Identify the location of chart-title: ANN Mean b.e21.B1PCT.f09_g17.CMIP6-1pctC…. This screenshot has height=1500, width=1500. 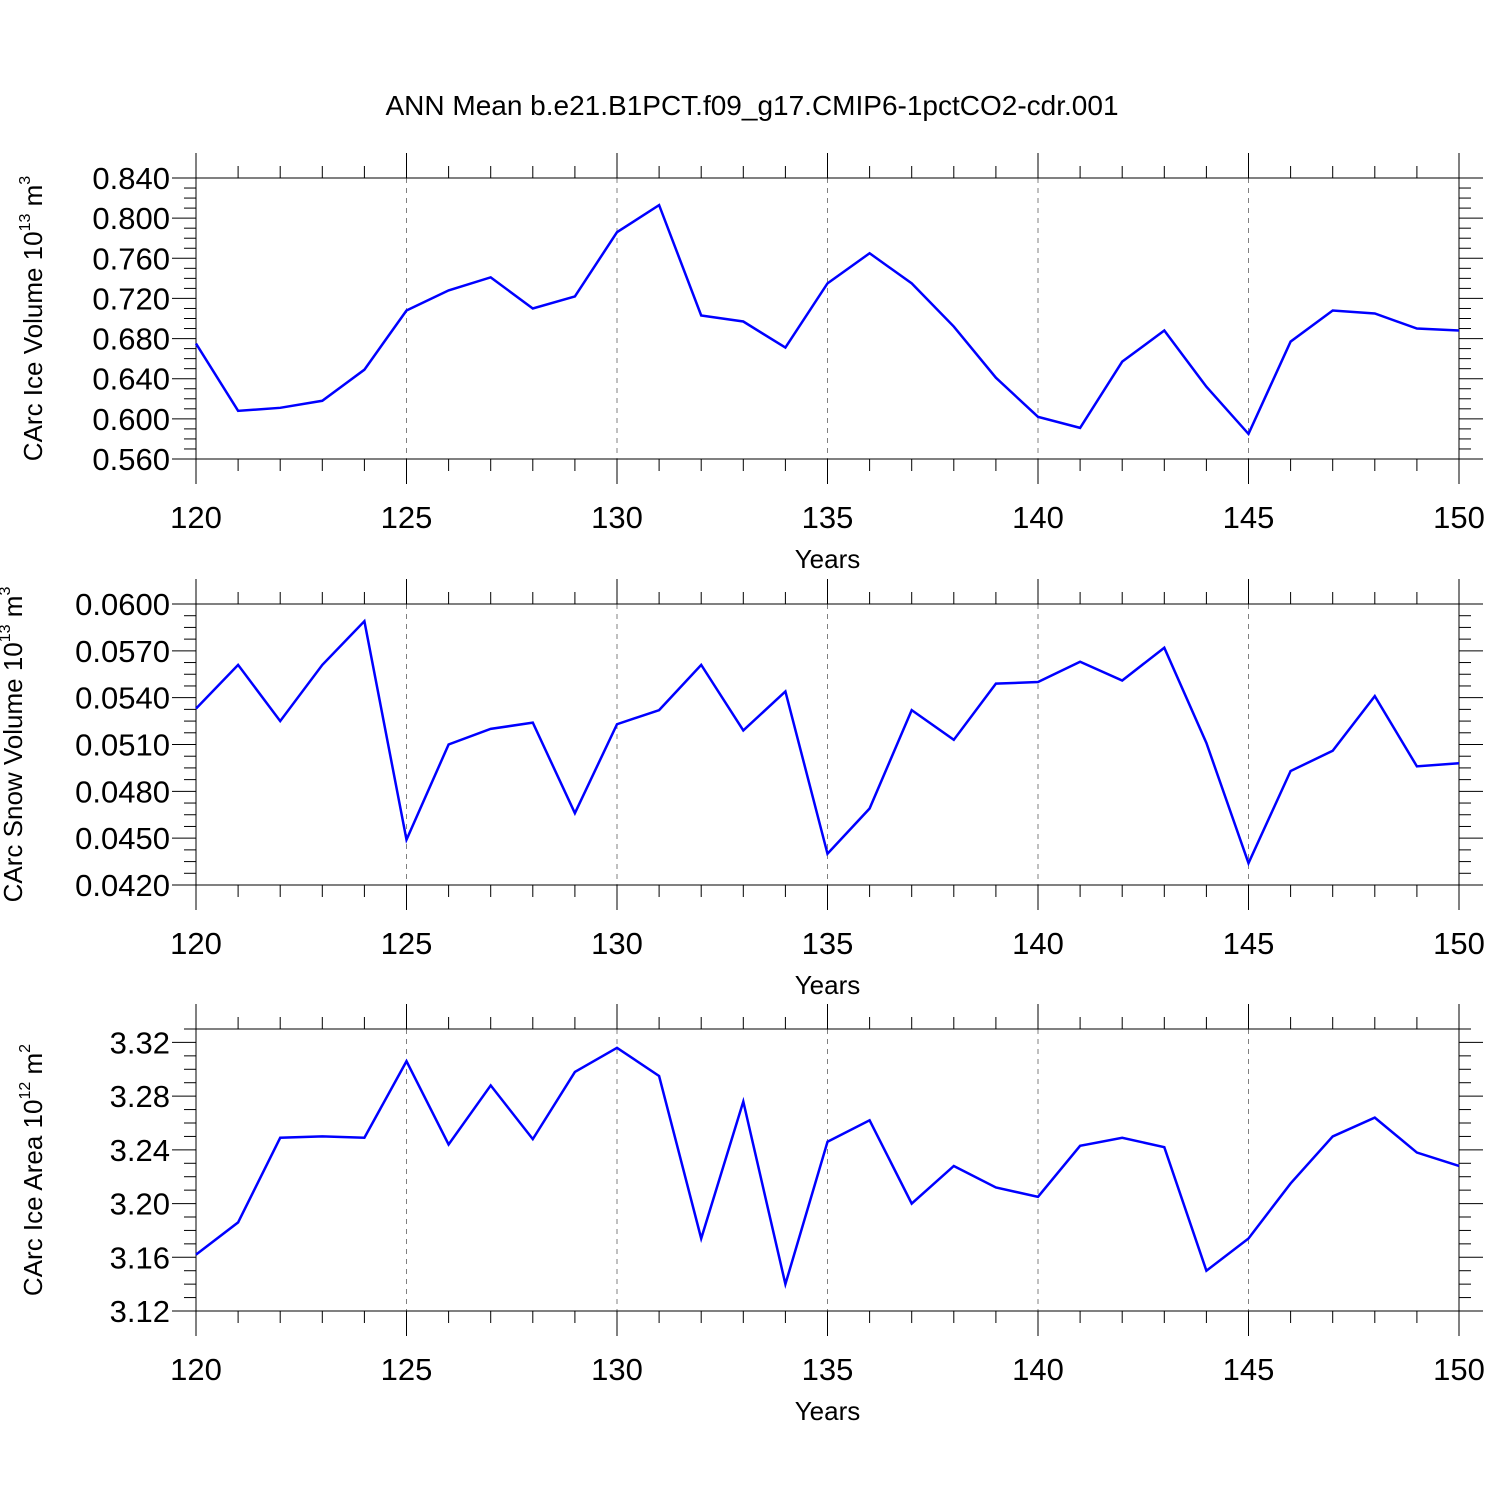
(751, 105).